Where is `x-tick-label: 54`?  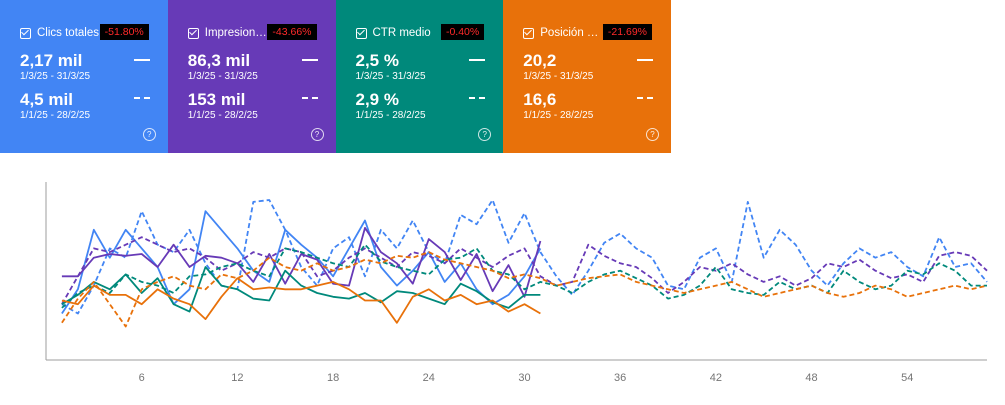 x-tick-label: 54 is located at coordinates (907, 378).